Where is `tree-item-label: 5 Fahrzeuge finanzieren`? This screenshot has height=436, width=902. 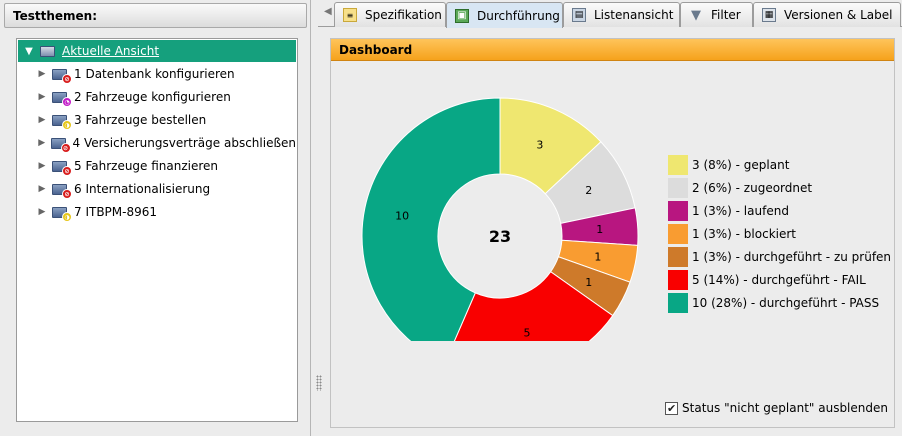
tree-item-label: 5 Fahrzeuge finanzieren is located at coordinates (146, 166).